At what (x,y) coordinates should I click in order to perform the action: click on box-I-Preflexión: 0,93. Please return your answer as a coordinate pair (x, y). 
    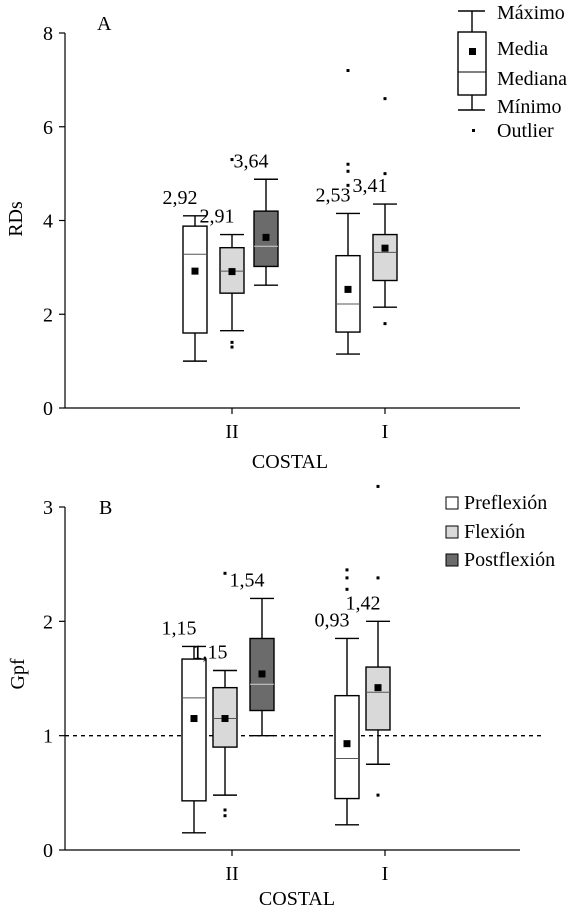
    Looking at the image, I should click on (337, 697).